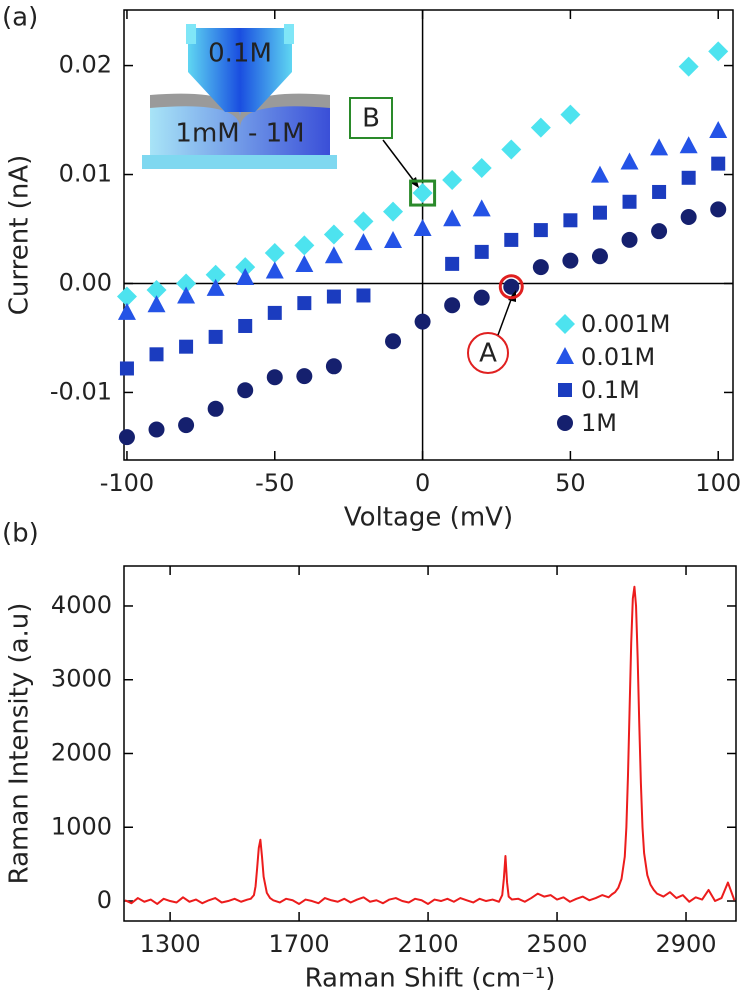  Describe the element at coordinates (685, 944) in the screenshot. I see `x-tick-label: 2900` at that location.